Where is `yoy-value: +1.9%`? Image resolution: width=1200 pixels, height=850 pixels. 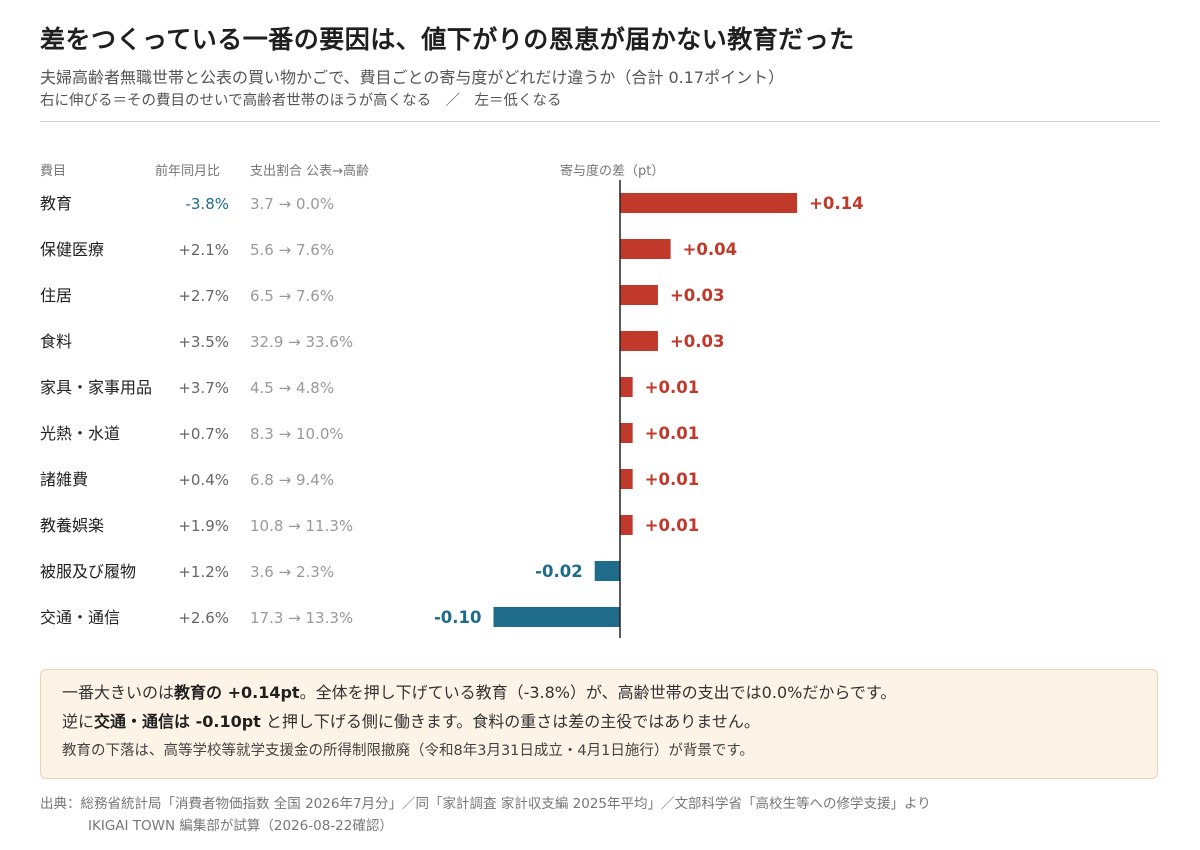 yoy-value: +1.9% is located at coordinates (203, 526).